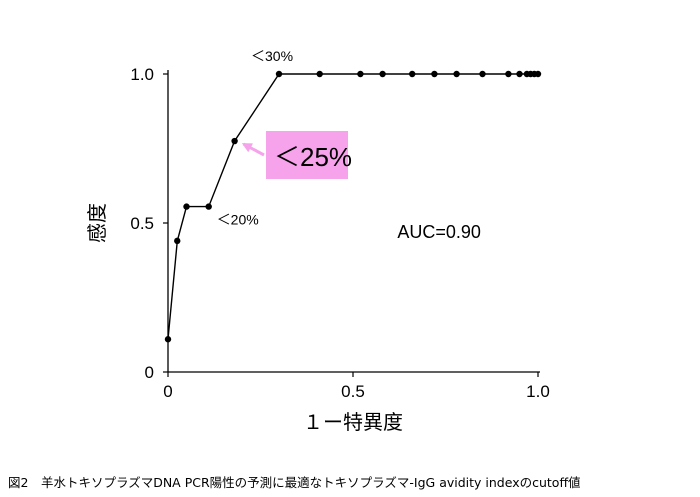 This screenshot has height=497, width=700. What do you see at coordinates (149, 372) in the screenshot?
I see `y-tick-label: 0` at bounding box center [149, 372].